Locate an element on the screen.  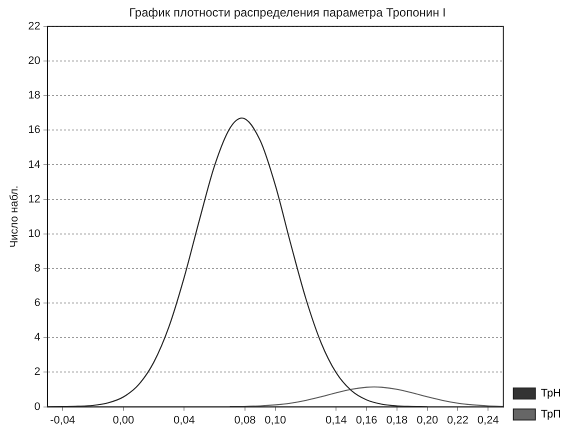
x-tick-label: 0,04 is located at coordinates (184, 420).